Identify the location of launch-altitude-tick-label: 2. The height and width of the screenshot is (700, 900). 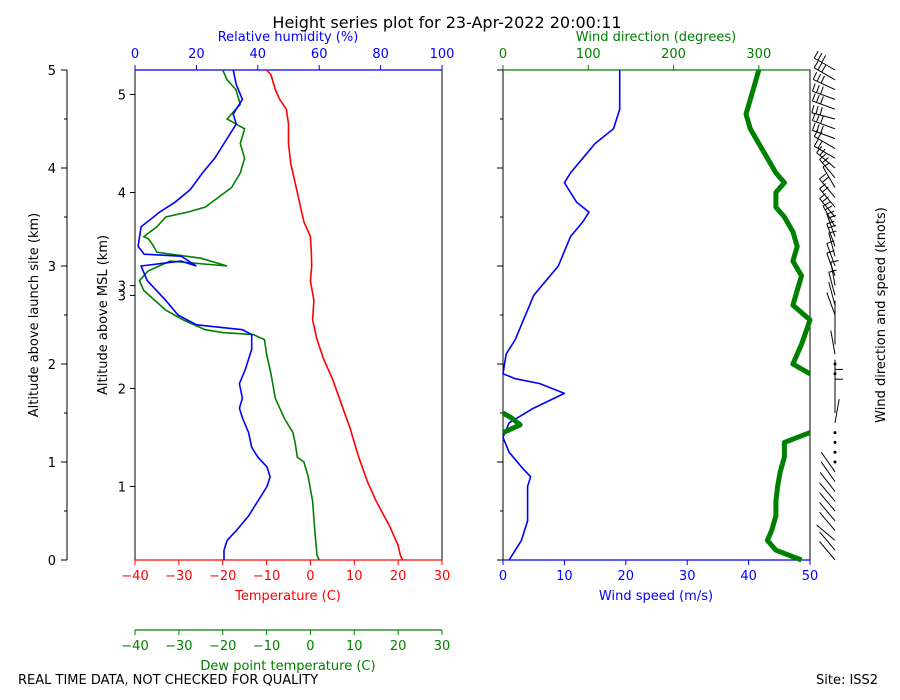
(52, 365).